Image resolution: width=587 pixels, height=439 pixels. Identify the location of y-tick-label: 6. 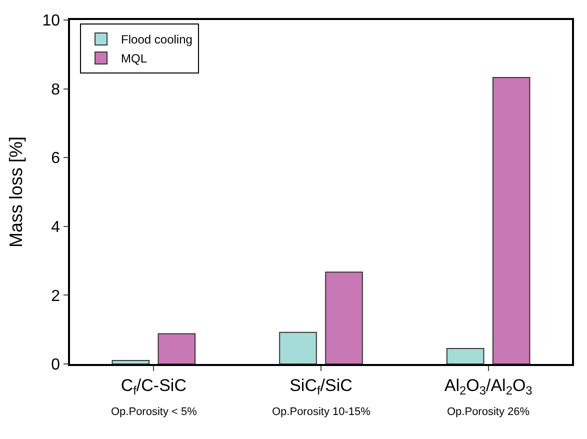
(55, 159).